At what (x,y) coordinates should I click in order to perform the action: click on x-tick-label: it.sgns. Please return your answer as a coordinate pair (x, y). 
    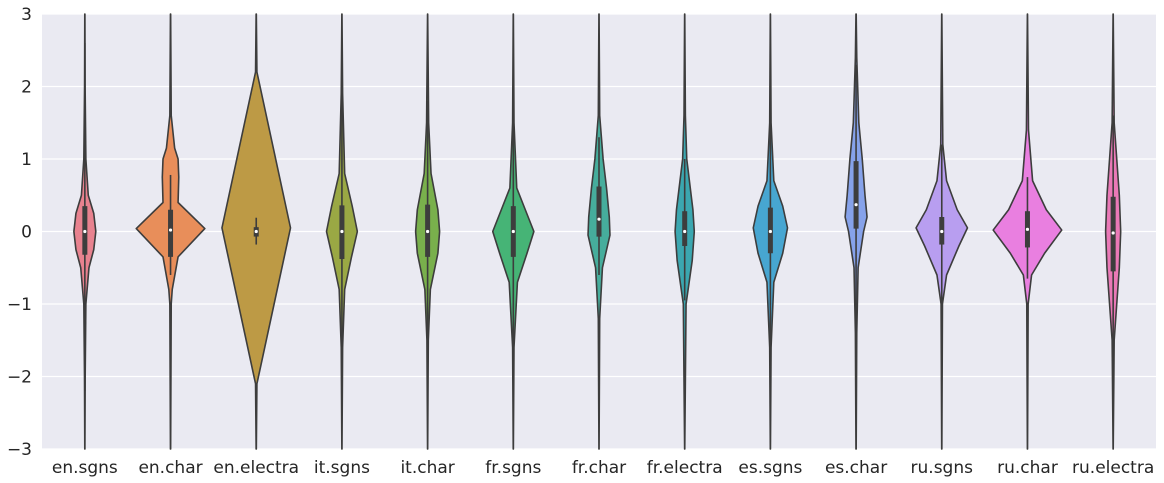
    Looking at the image, I should click on (342, 468).